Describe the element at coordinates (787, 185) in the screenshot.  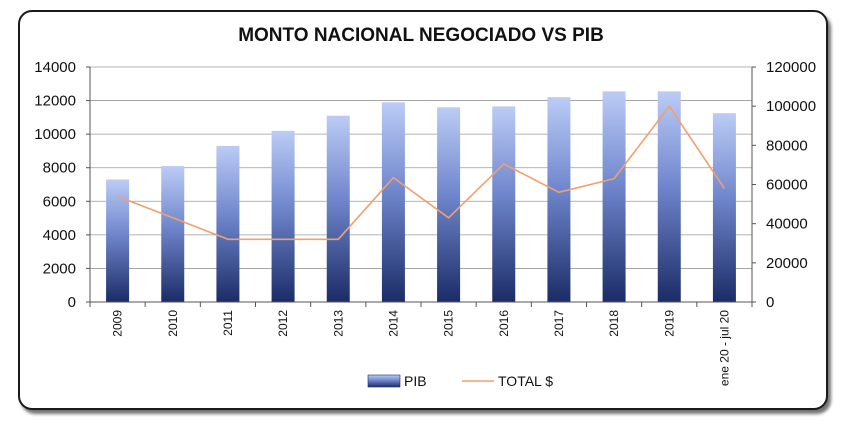
I see `right-tick-label: 60000` at that location.